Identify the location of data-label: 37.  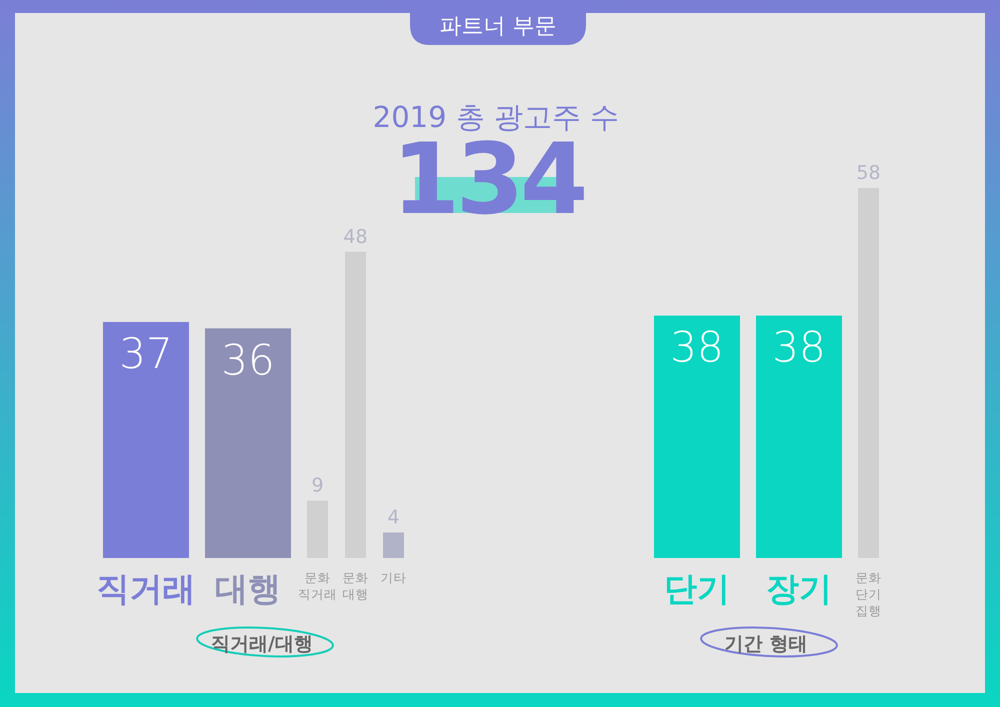
(146, 353).